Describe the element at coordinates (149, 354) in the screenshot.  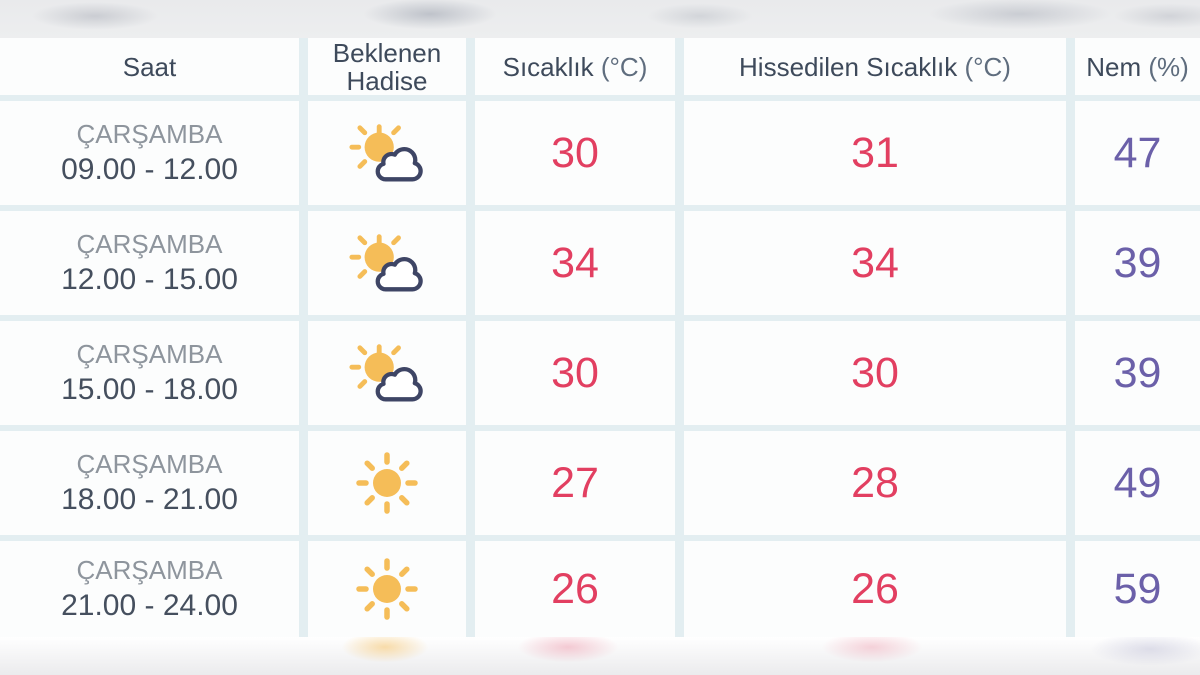
I see `row3-day: ÇARŞAMBA` at that location.